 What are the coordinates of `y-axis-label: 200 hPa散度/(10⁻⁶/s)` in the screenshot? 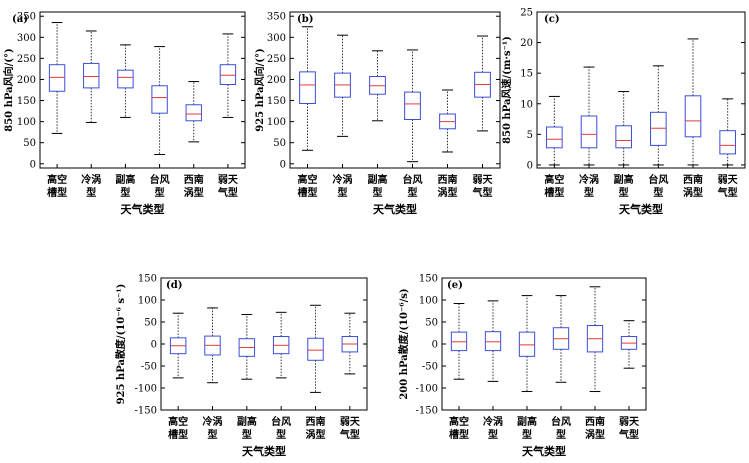 It's located at (403, 343).